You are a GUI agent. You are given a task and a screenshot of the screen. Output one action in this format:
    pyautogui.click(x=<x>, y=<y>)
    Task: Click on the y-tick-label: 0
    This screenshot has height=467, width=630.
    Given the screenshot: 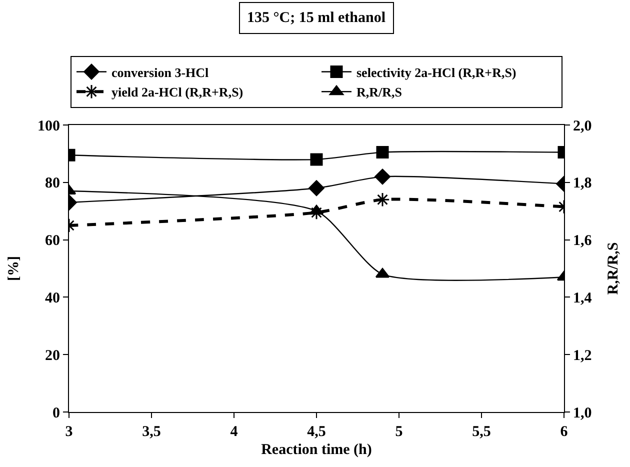 What is the action you would take?
    pyautogui.click(x=56, y=413)
    